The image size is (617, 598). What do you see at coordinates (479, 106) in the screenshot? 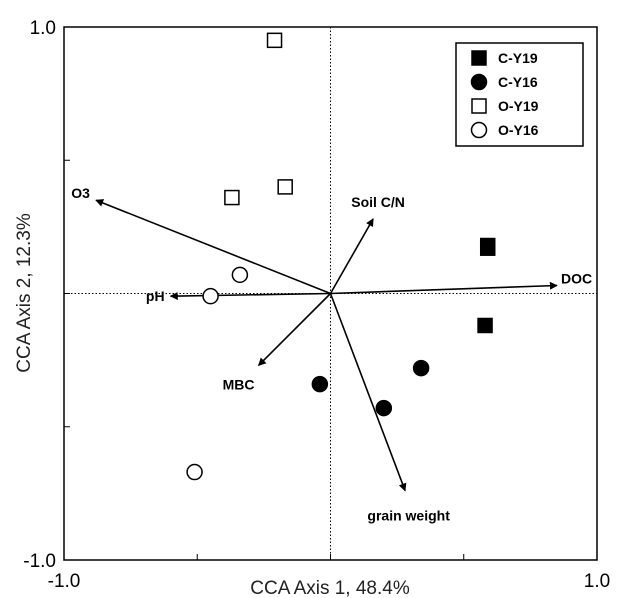
I see `legend-marker-o-y19` at bounding box center [479, 106].